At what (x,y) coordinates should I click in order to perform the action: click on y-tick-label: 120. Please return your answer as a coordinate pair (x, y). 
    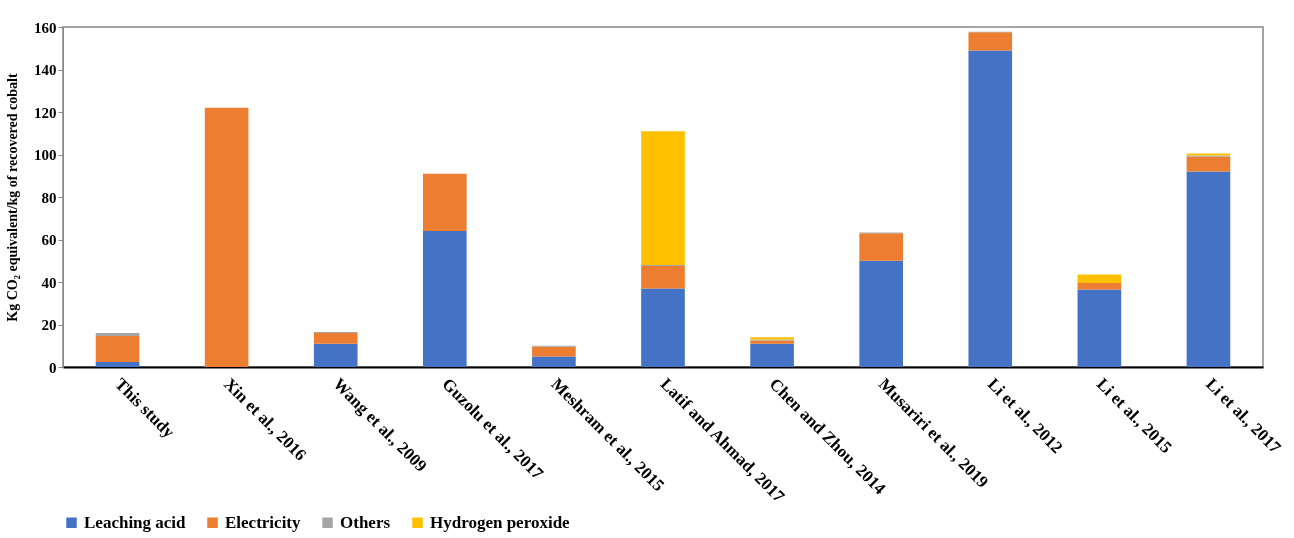
    Looking at the image, I should click on (45, 112).